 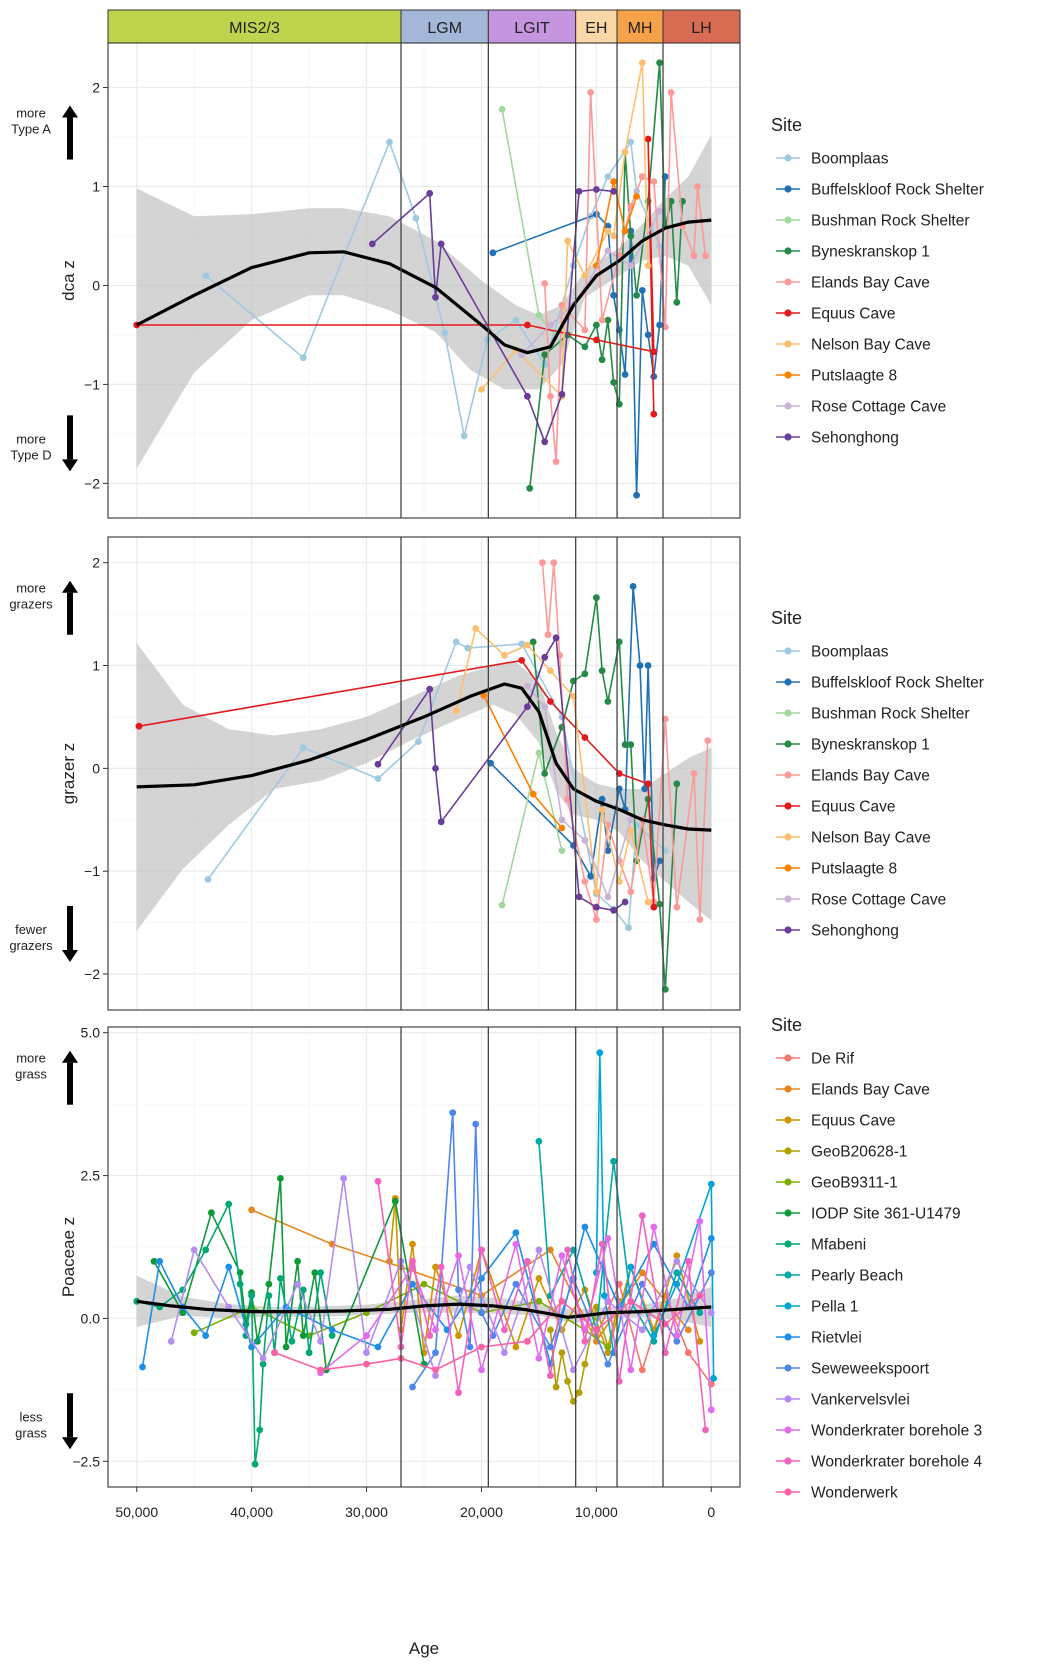 I want to click on annotation-bottom-line1: fewer, so click(x=31, y=929).